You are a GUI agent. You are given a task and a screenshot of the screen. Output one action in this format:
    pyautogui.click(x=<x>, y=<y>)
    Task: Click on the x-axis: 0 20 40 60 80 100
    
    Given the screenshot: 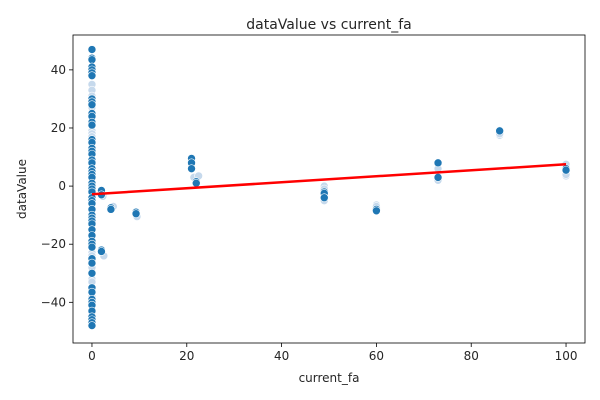 What is the action you would take?
    pyautogui.click(x=332, y=353)
    